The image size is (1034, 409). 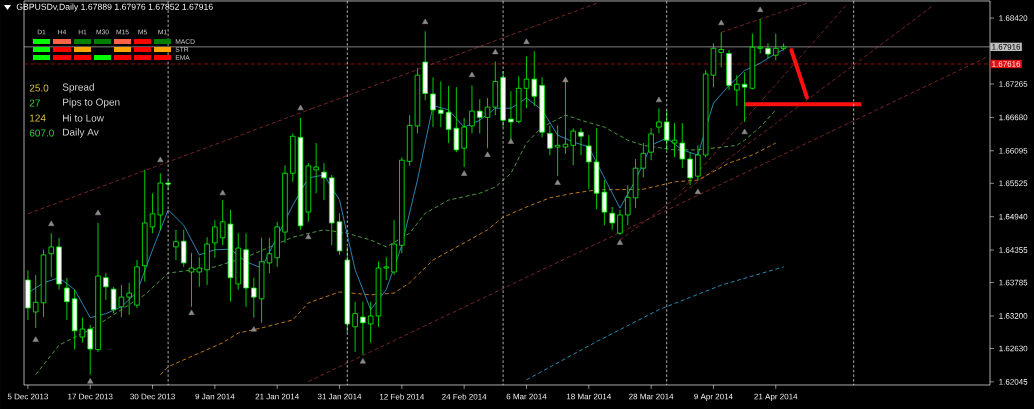 I want to click on x-tick-label: 31 Jan 2014, so click(x=339, y=396).